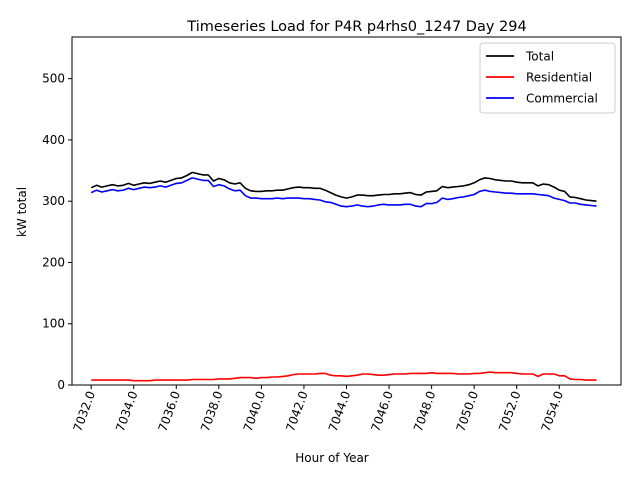 This screenshot has width=640, height=480. What do you see at coordinates (53, 262) in the screenshot?
I see `y-tick-label: 200` at bounding box center [53, 262].